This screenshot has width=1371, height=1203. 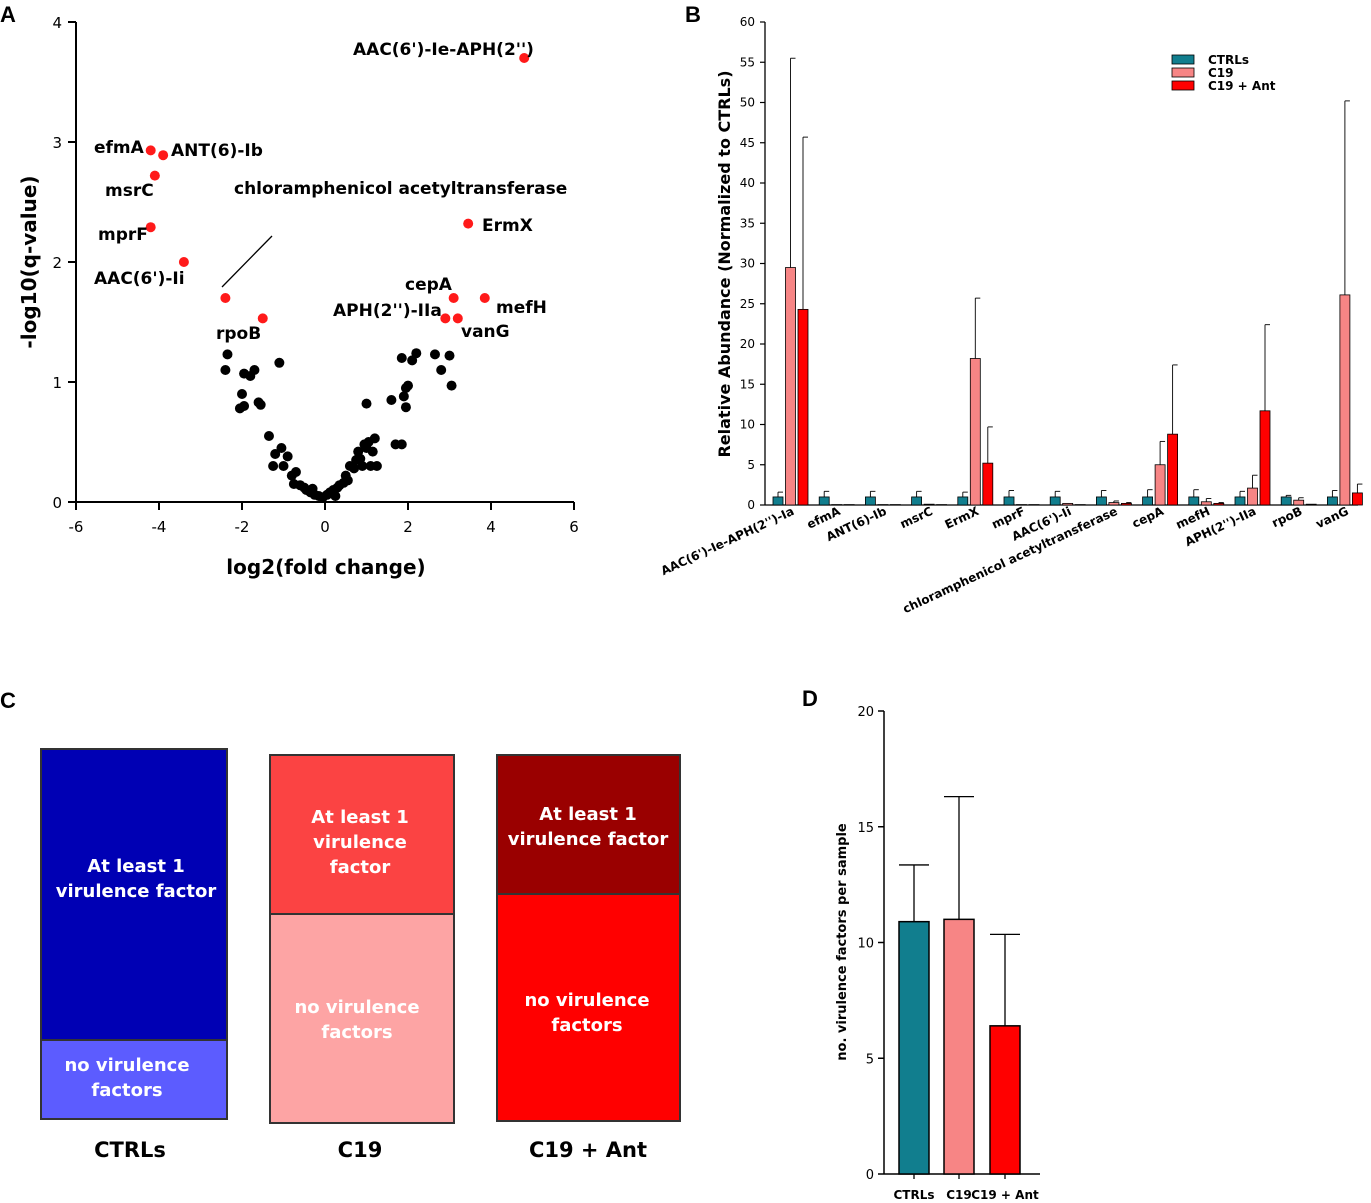 What do you see at coordinates (57, 143) in the screenshot?
I see `y-tick-label: 3` at bounding box center [57, 143].